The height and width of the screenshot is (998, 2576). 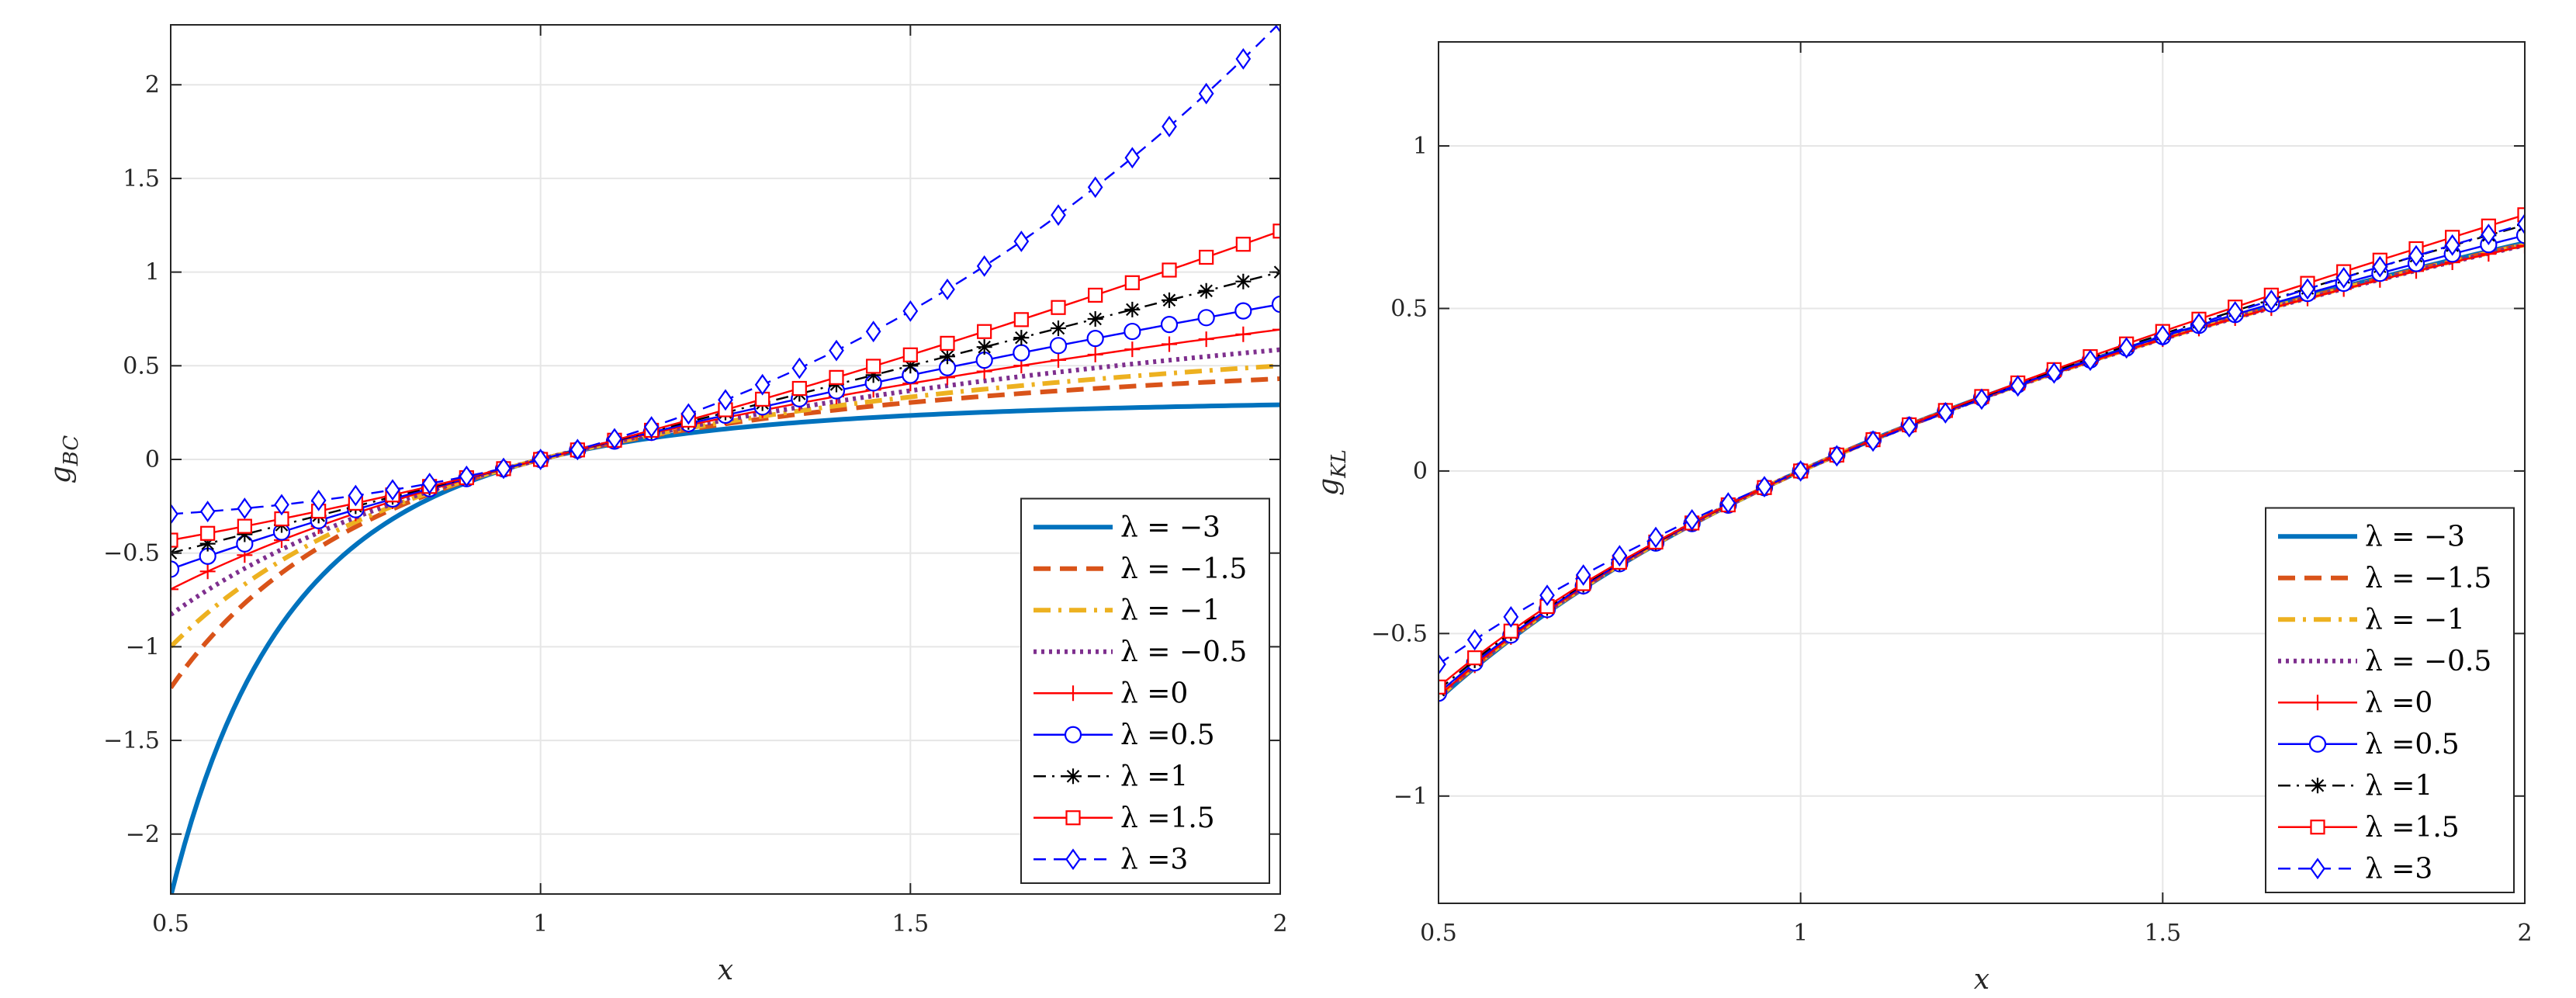 What do you see at coordinates (1438, 933) in the screenshot?
I see `x-tick-label: 0.5` at bounding box center [1438, 933].